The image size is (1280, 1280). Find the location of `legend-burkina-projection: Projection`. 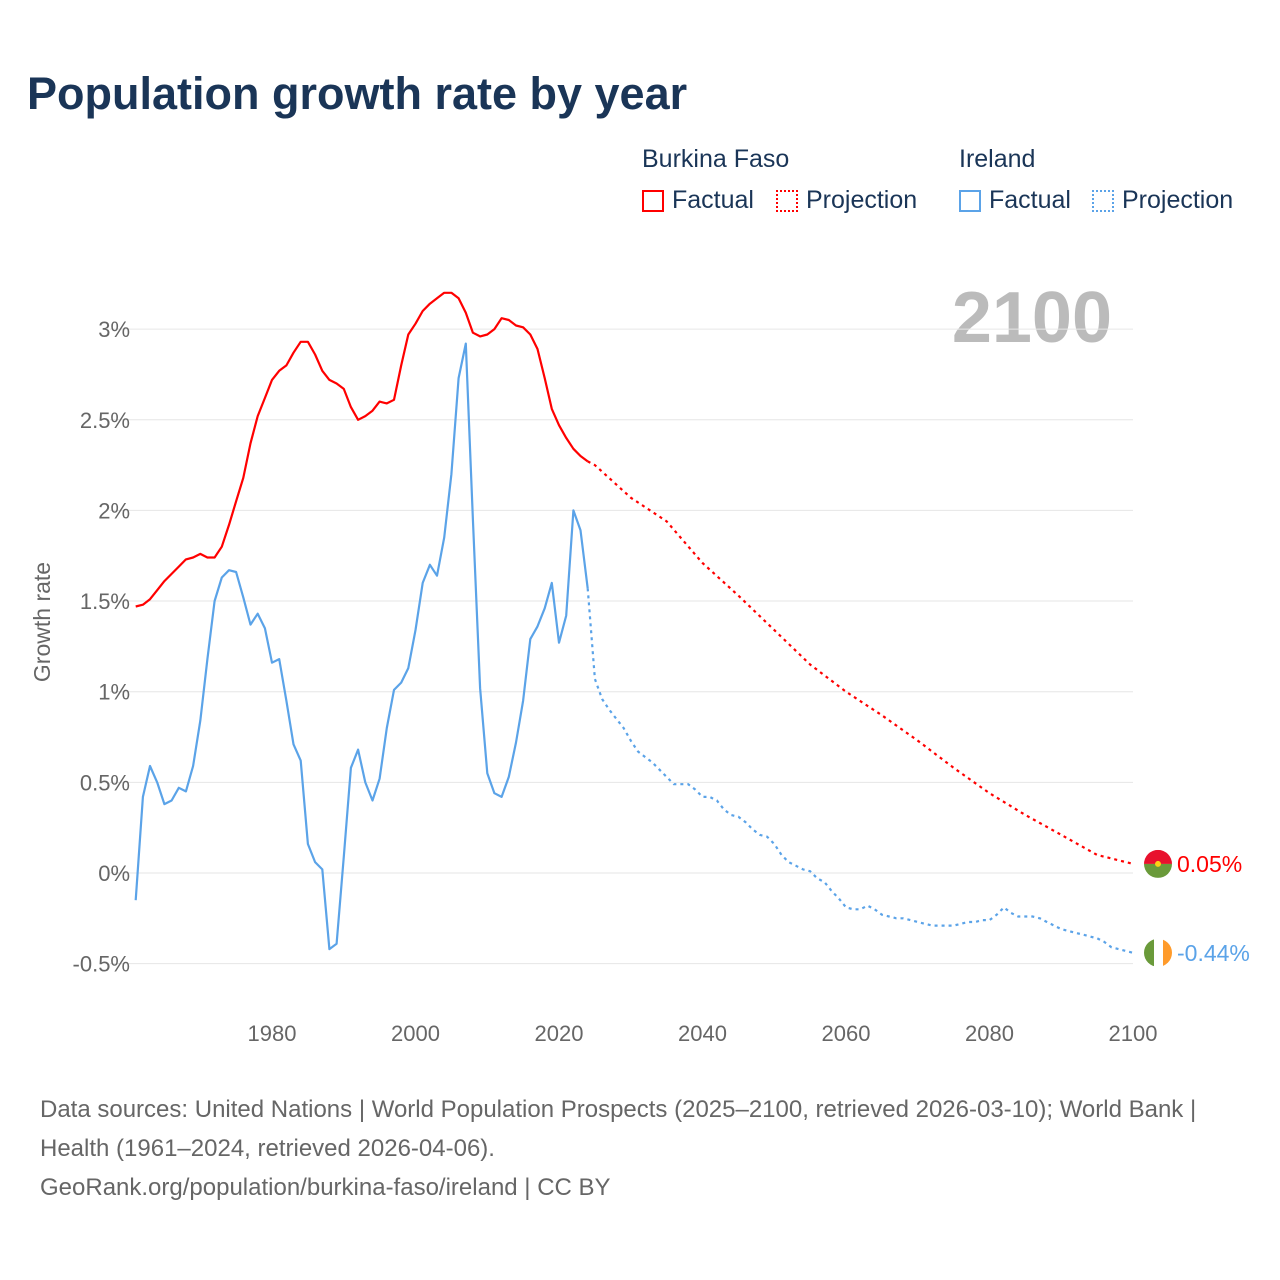

legend-burkina-projection: Projection is located at coordinates (846, 200).